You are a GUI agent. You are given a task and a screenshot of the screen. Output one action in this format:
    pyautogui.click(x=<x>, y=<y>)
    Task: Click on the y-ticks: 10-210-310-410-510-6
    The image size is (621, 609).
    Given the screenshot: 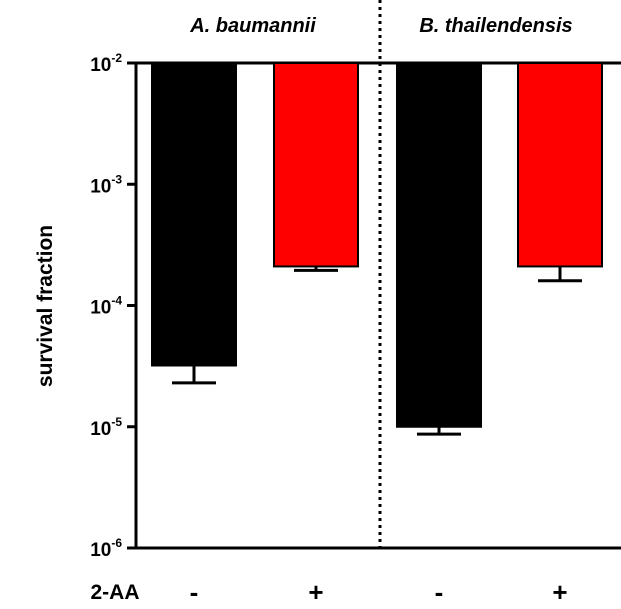 What is the action you would take?
    pyautogui.click(x=113, y=306)
    